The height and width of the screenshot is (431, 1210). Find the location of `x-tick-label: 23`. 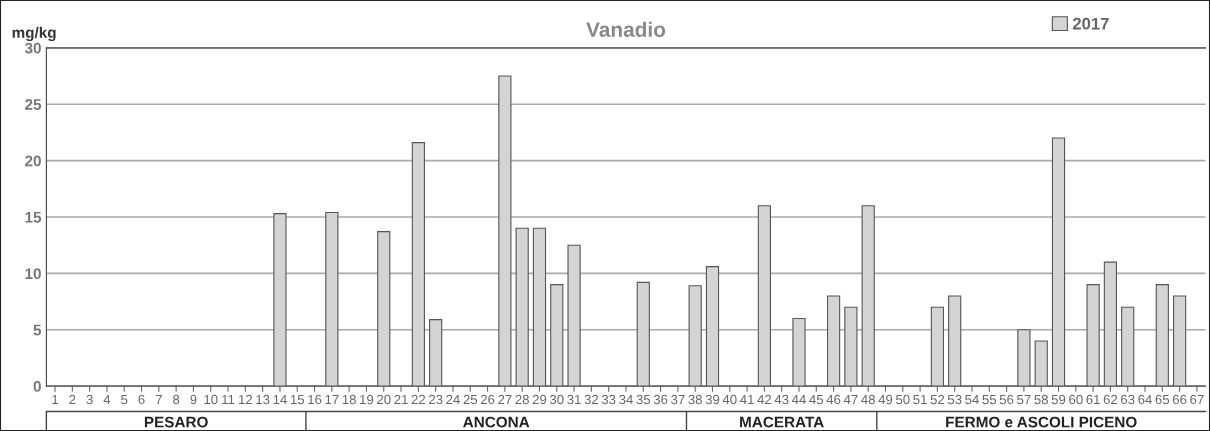

x-tick-label: 23 is located at coordinates (435, 399).